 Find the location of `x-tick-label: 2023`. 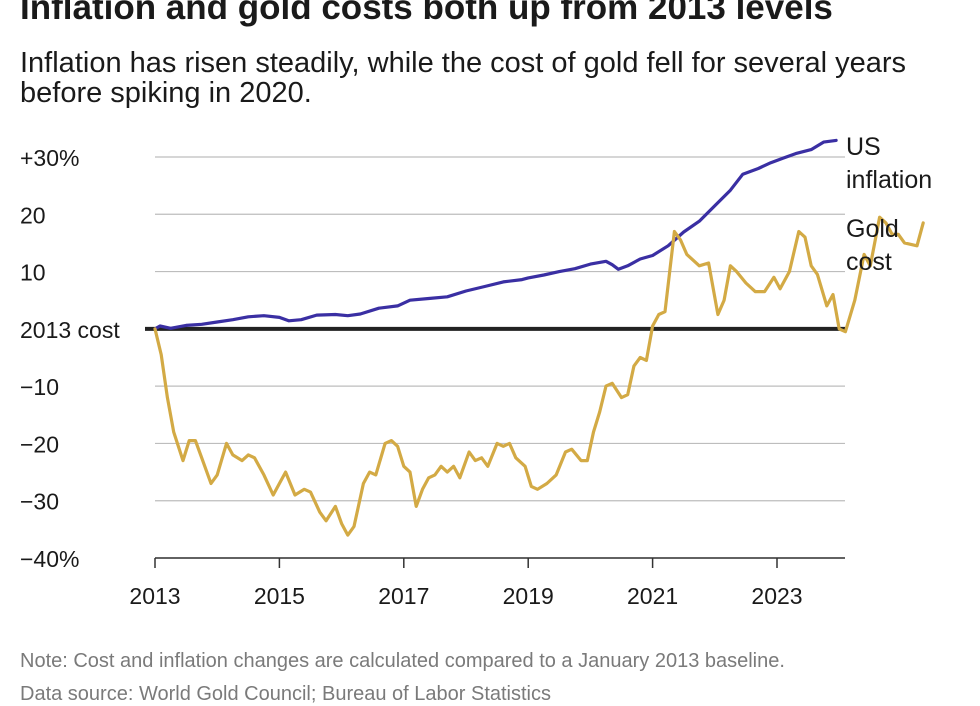

x-tick-label: 2023 is located at coordinates (776, 596).